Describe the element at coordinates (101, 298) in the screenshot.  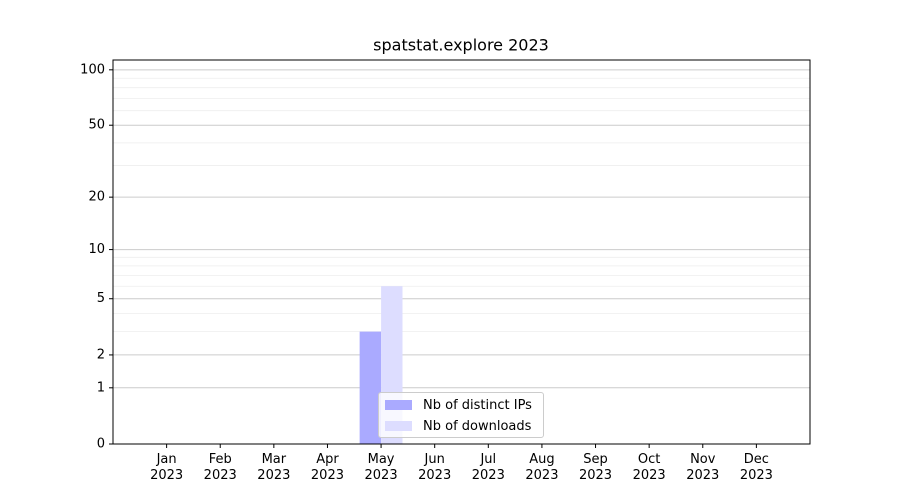
I see `y-tick-label: 5` at that location.